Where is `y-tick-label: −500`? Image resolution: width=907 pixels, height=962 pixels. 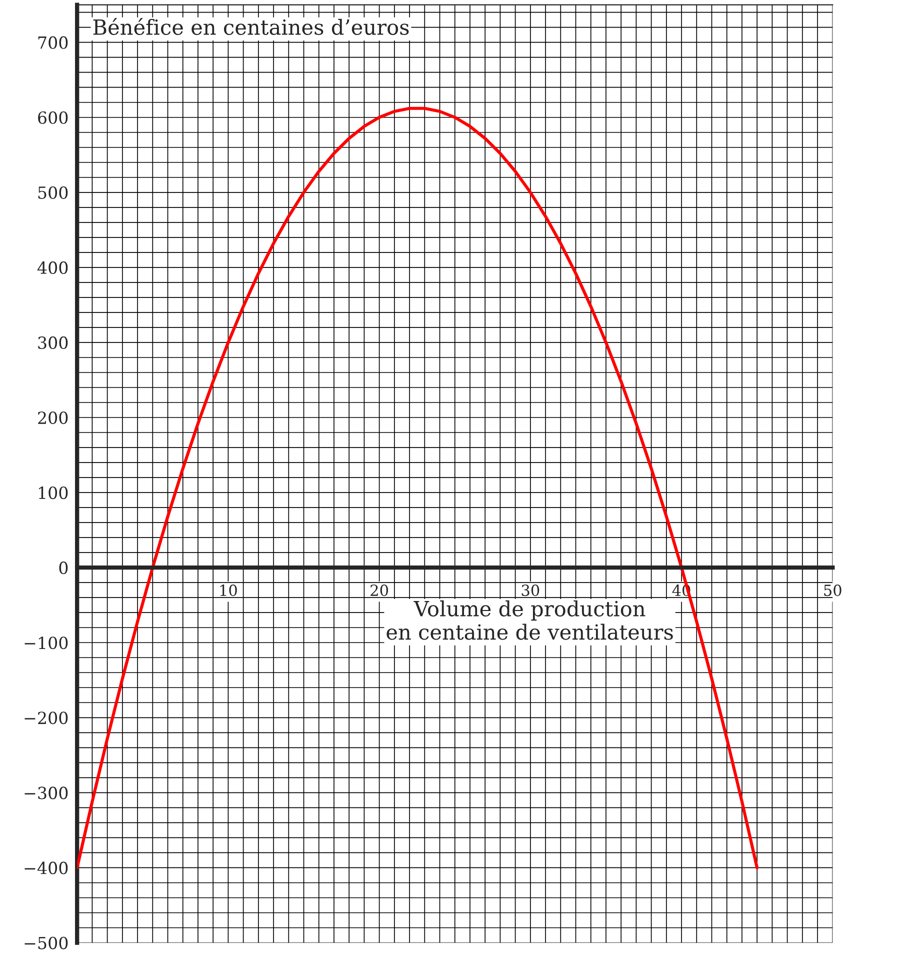
y-tick-label: −500 is located at coordinates (46, 943).